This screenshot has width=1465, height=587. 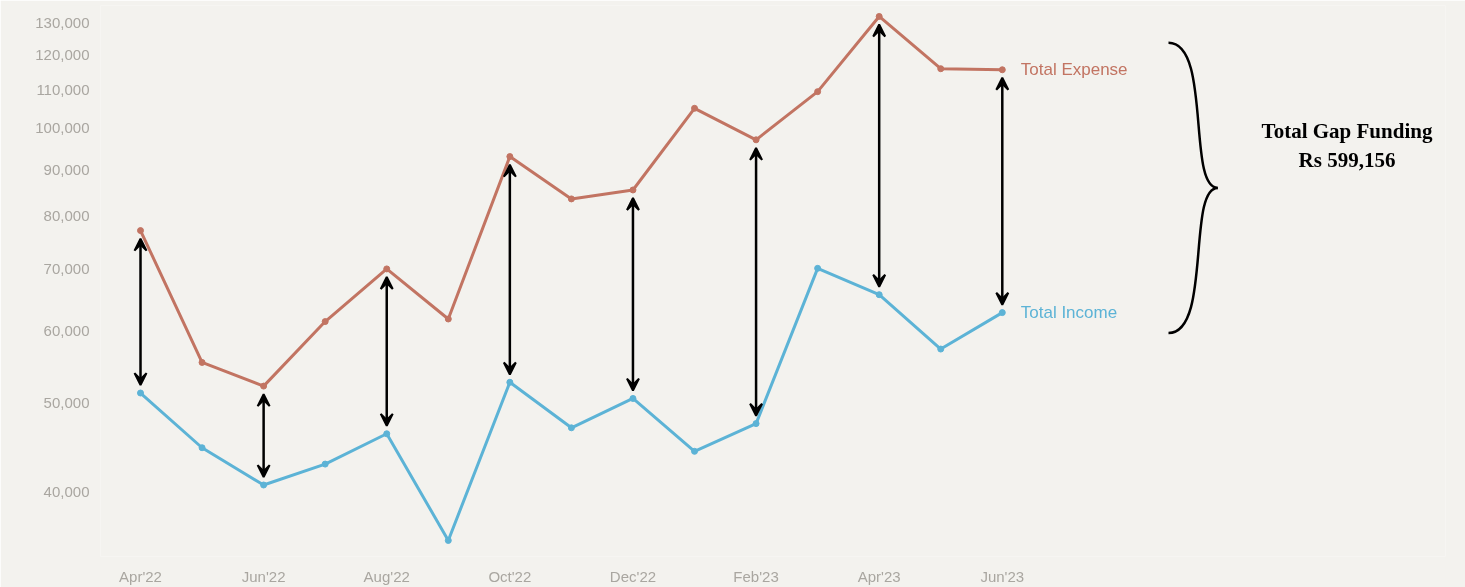 I want to click on x-tick-label: Apr'22, so click(x=140, y=576).